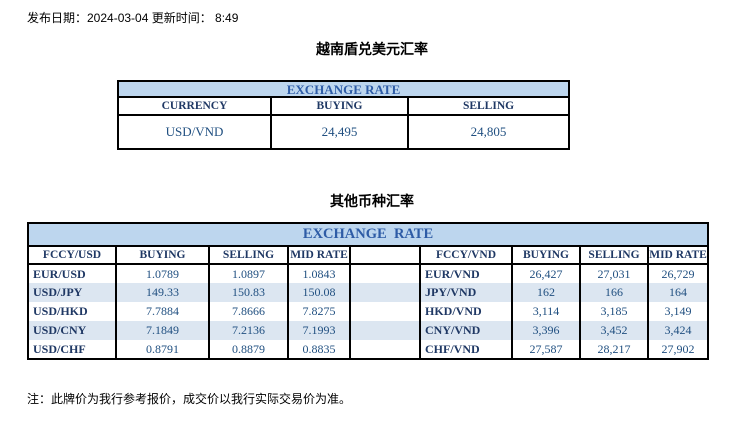  Describe the element at coordinates (319, 330) in the screenshot. I see `usd-mid-rate-value: 7.1993` at that location.